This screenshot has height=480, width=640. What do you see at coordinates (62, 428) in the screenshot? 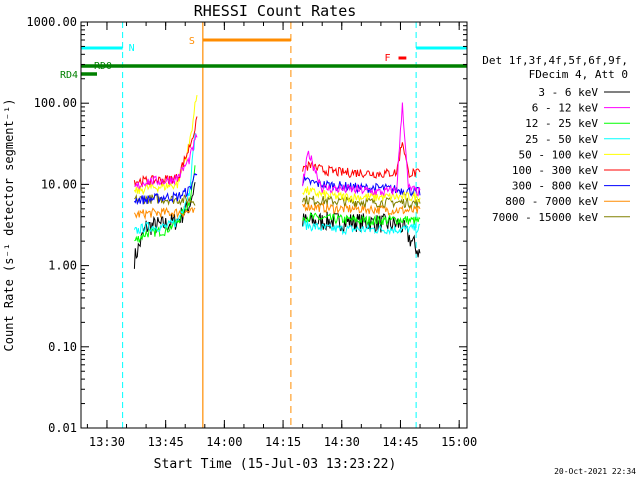
I see `y-tick-label: 0.01` at bounding box center [62, 428].